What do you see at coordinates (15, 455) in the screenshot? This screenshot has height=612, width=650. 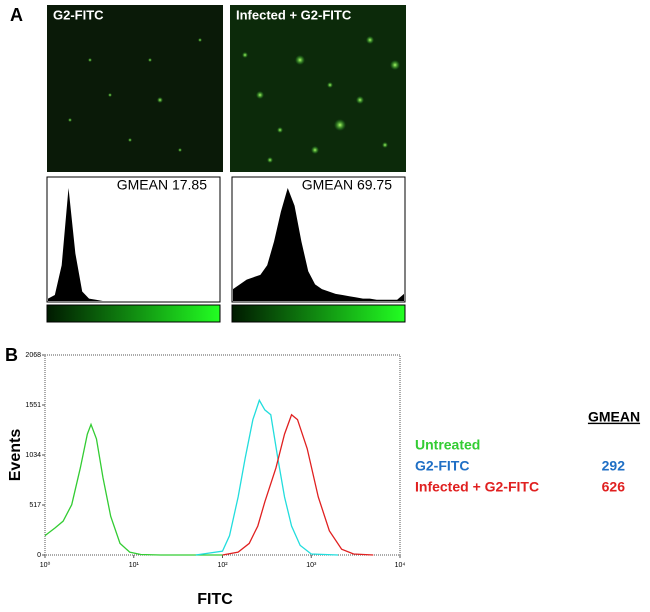 I see `y-axis-label: Events` at bounding box center [15, 455].